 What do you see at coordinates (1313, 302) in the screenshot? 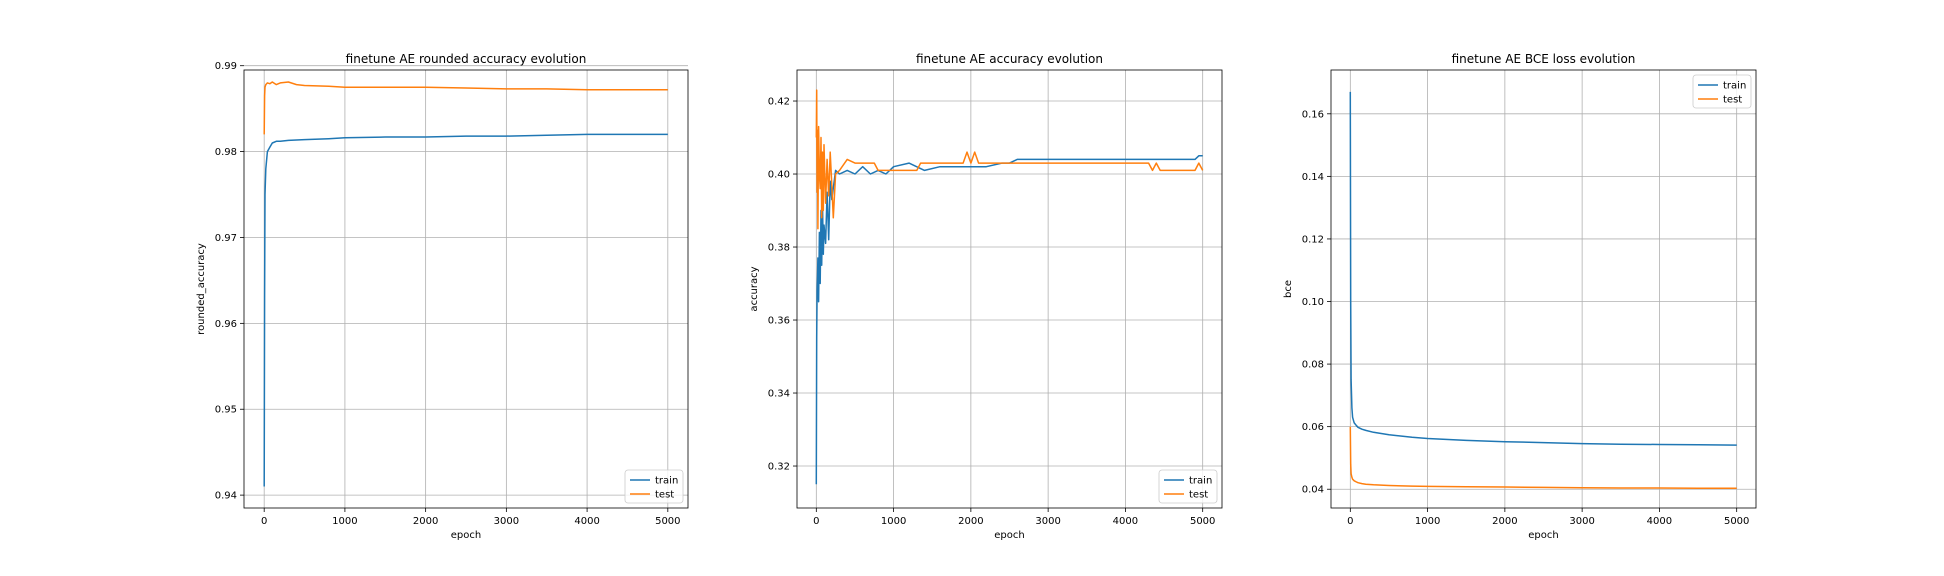
I see `y-tick-label: 0.10` at bounding box center [1313, 302].